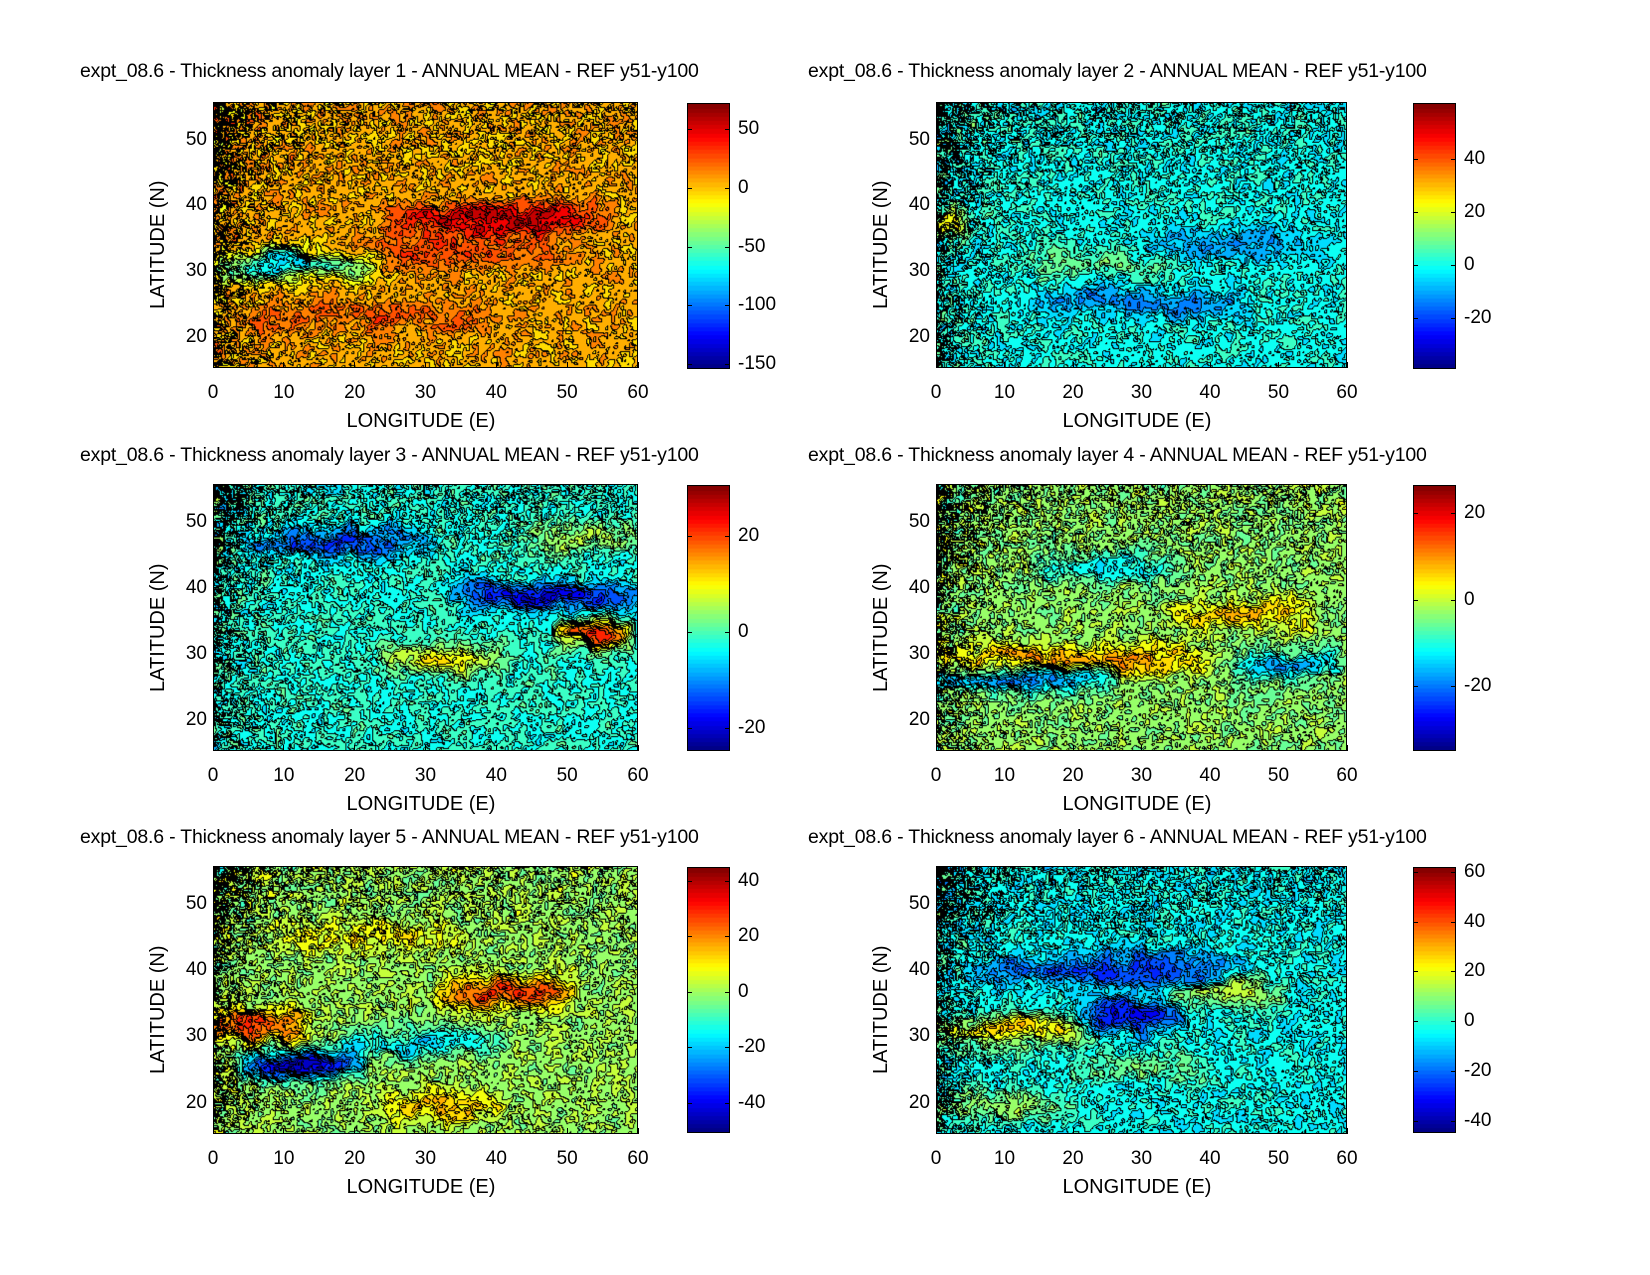 This screenshot has height=1275, width=1650. Describe the element at coordinates (752, 246) in the screenshot. I see `colorbar-tick-label: -50` at that location.